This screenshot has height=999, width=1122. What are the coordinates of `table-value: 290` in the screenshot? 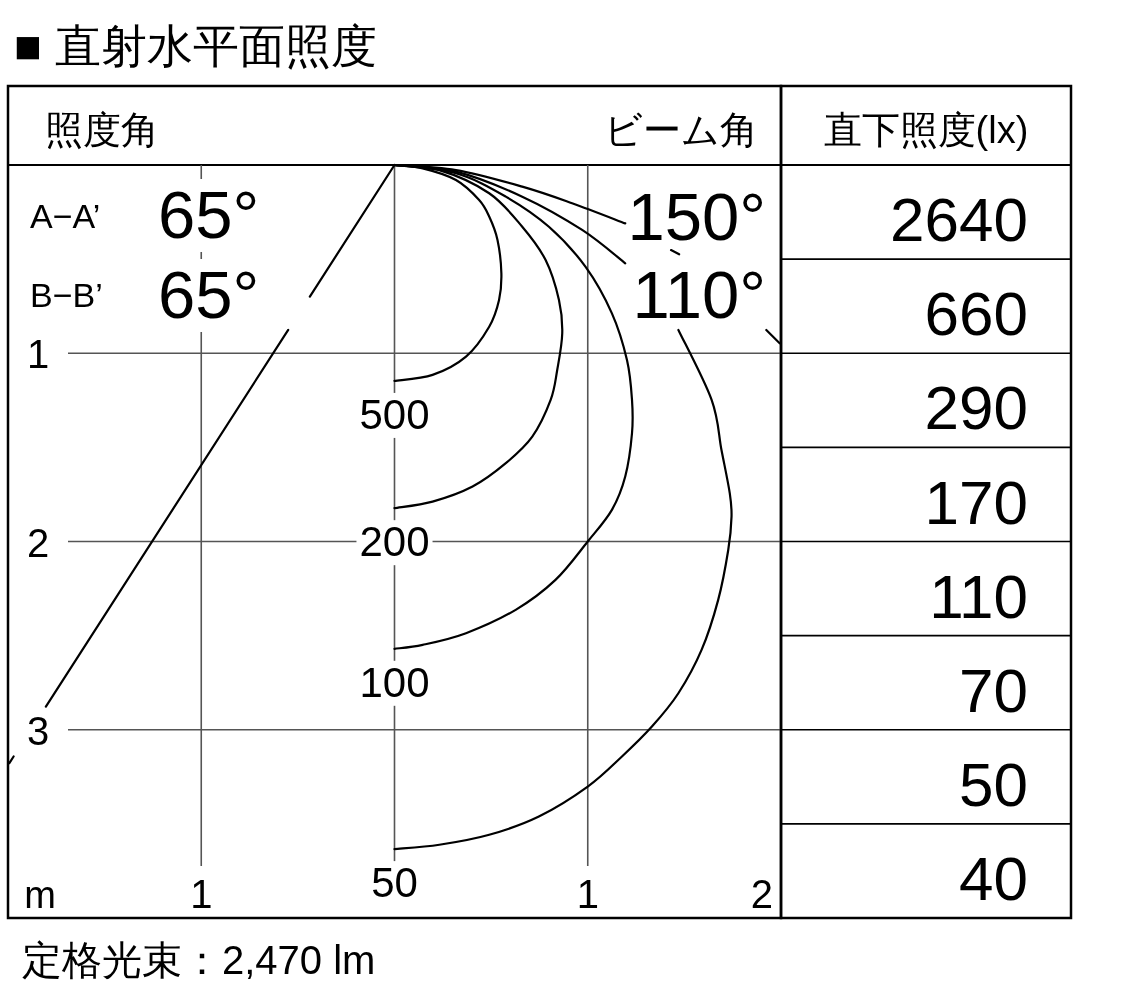 It's located at (976, 408).